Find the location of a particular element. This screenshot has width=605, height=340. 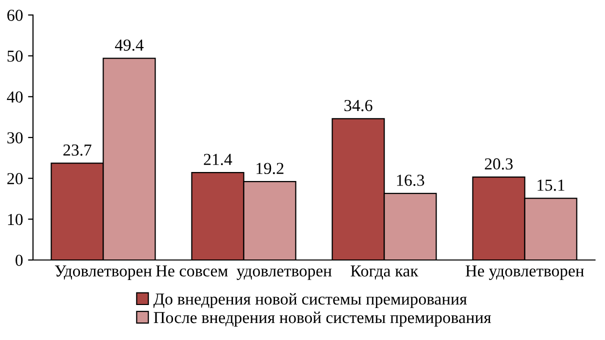

data-label: 21.4 is located at coordinates (218, 160).